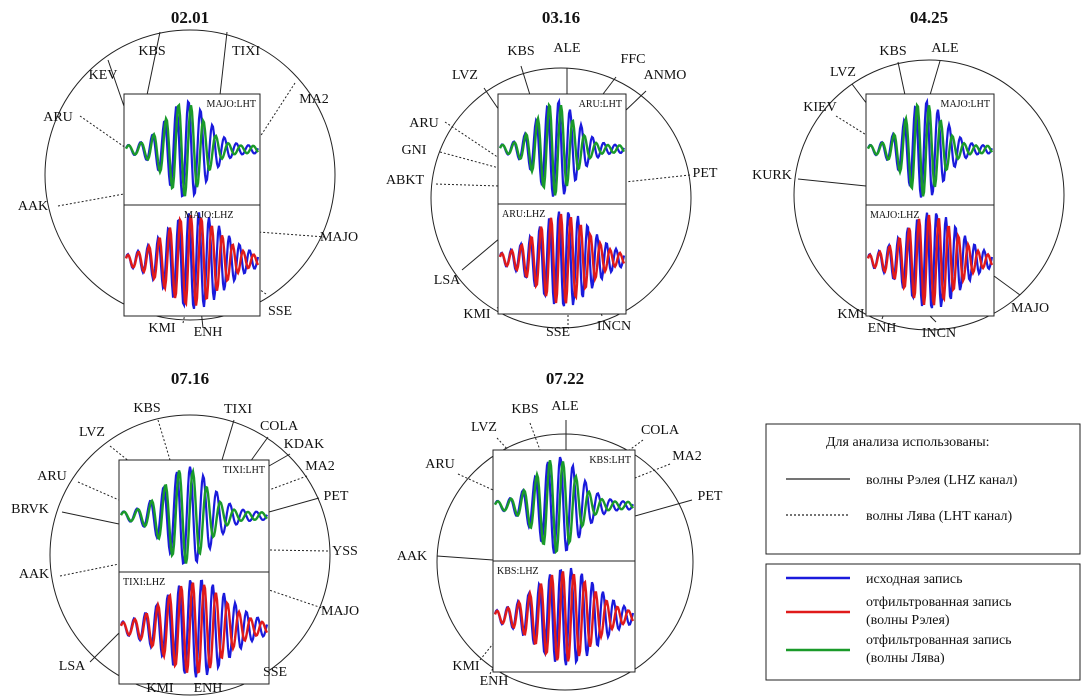  What do you see at coordinates (565, 378) in the screenshot?
I see `panel-title: 07.22` at bounding box center [565, 378].